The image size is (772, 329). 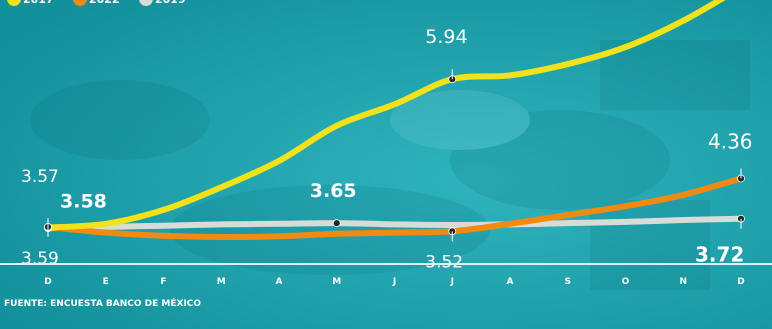 I want to click on data-label-2022-12: 4.36, so click(x=730, y=142).